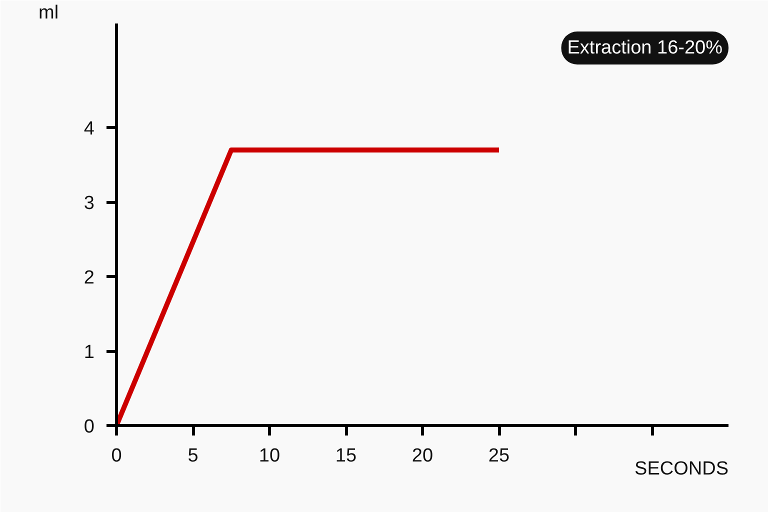 The height and width of the screenshot is (512, 768). What do you see at coordinates (423, 456) in the screenshot?
I see `x-tick-label: 20` at bounding box center [423, 456].